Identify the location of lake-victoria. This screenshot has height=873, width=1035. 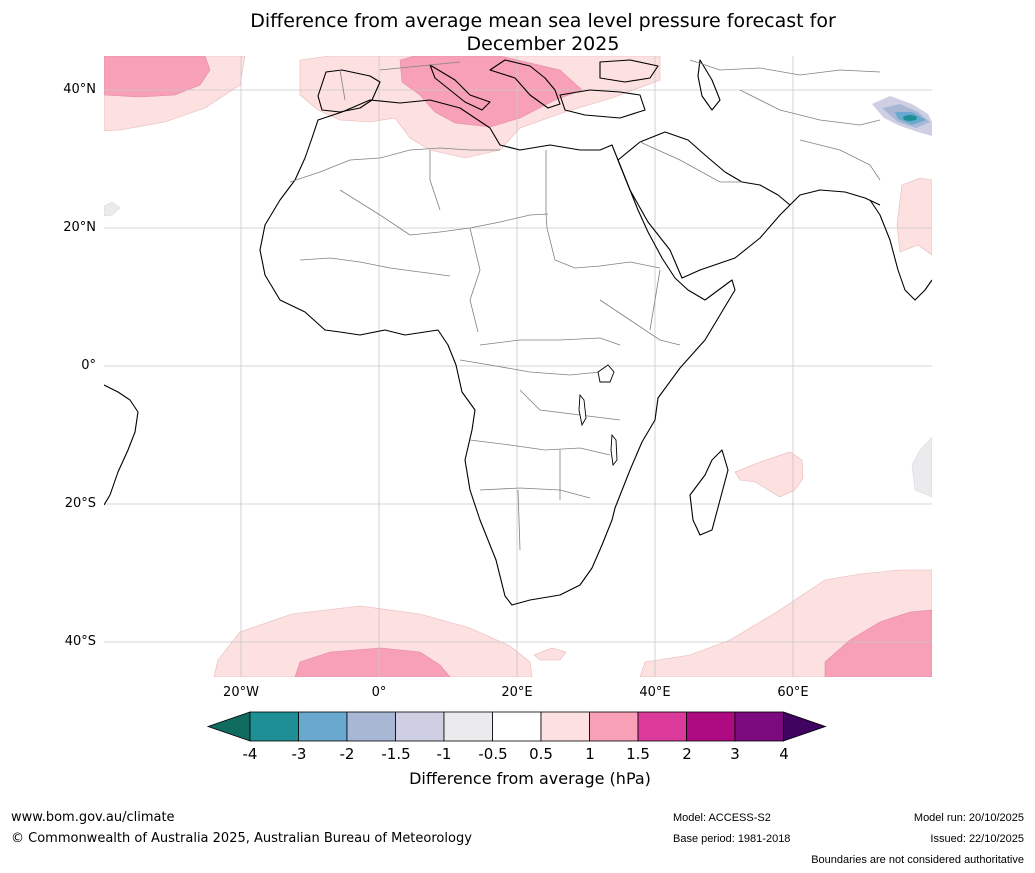
(606, 373).